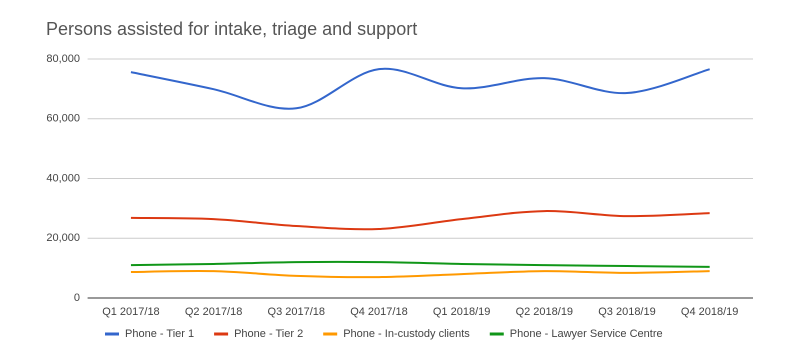 This screenshot has height=361, width=790. I want to click on x-tick-label: Q3 2017/18, so click(297, 312).